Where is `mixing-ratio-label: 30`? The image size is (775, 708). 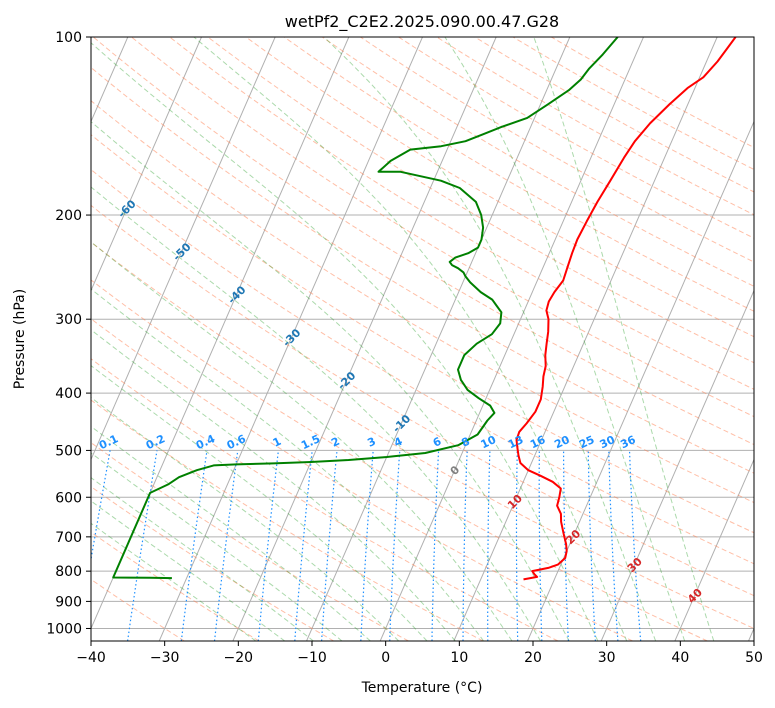
mixing-ratio-label: 30 is located at coordinates (608, 442).